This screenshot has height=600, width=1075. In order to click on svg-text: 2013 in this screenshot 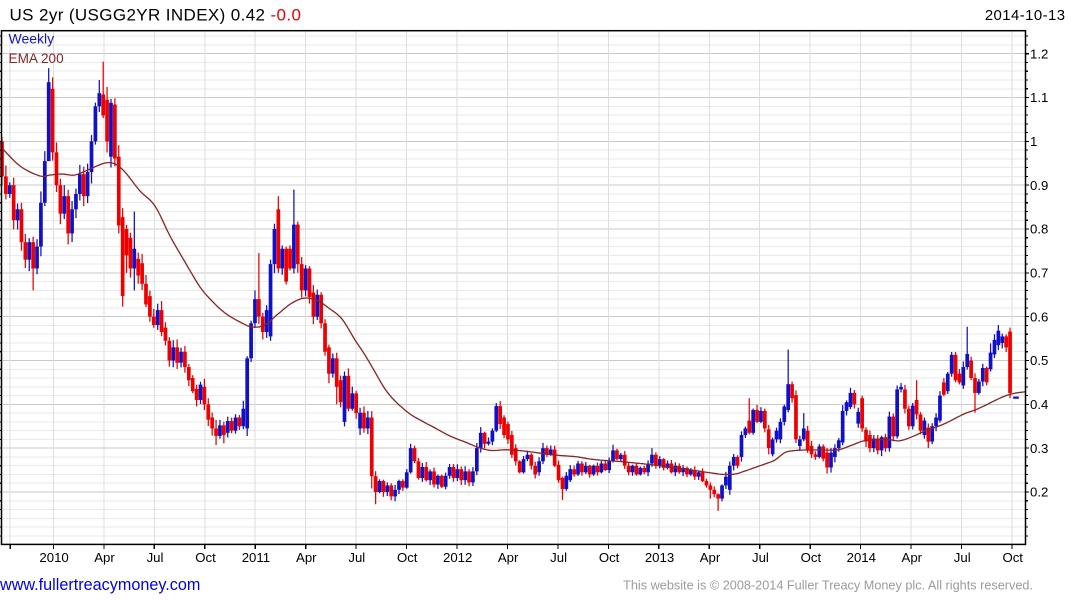, I will do `click(659, 557)`.